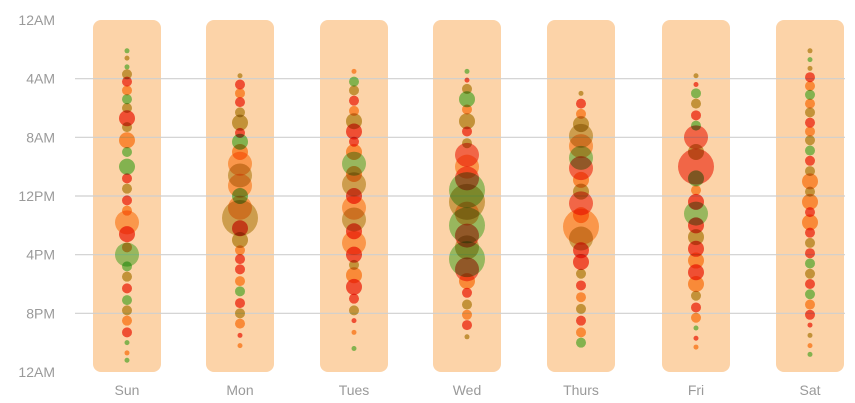 The width and height of the screenshot is (855, 403). I want to click on x-tick-label-fri: Fri, so click(696, 390).